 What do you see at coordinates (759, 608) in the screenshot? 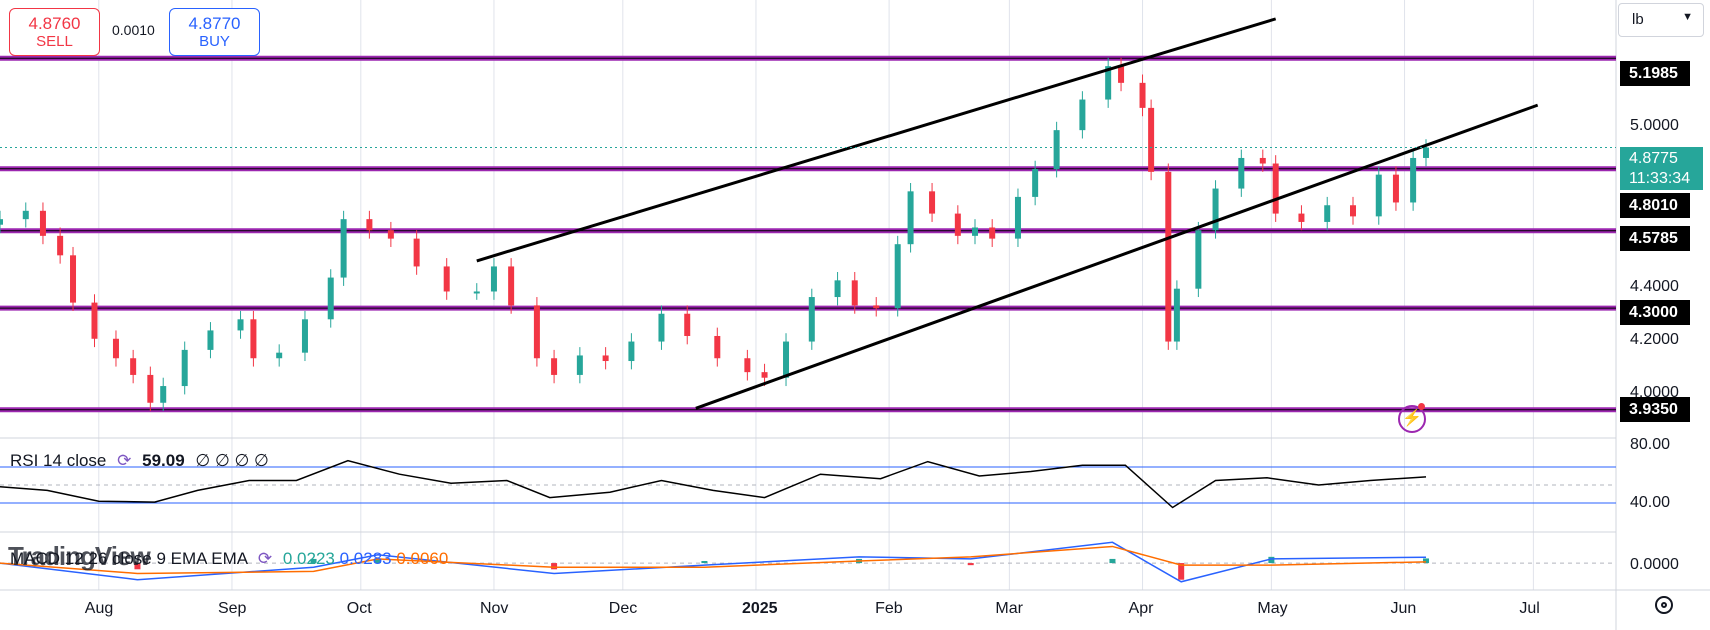
I see `time-axis-label: 2025` at bounding box center [759, 608].